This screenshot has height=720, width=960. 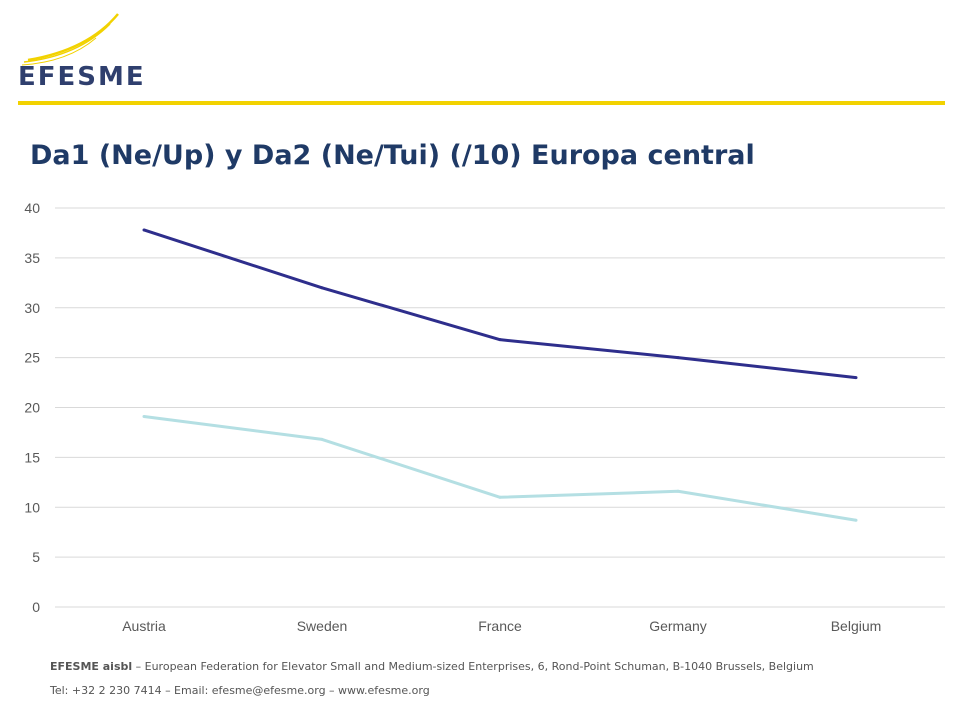 I want to click on series-2-line, so click(x=500, y=468).